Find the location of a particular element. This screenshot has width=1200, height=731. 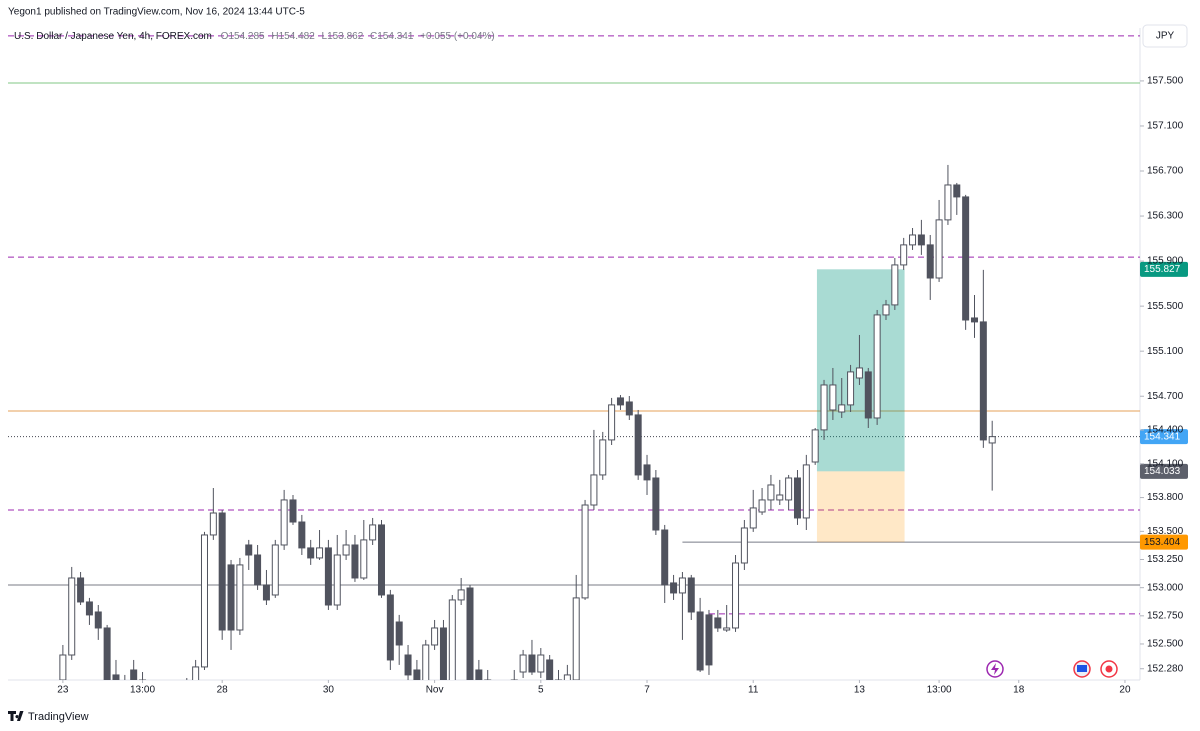

currency-label: JPY is located at coordinates (1165, 36).